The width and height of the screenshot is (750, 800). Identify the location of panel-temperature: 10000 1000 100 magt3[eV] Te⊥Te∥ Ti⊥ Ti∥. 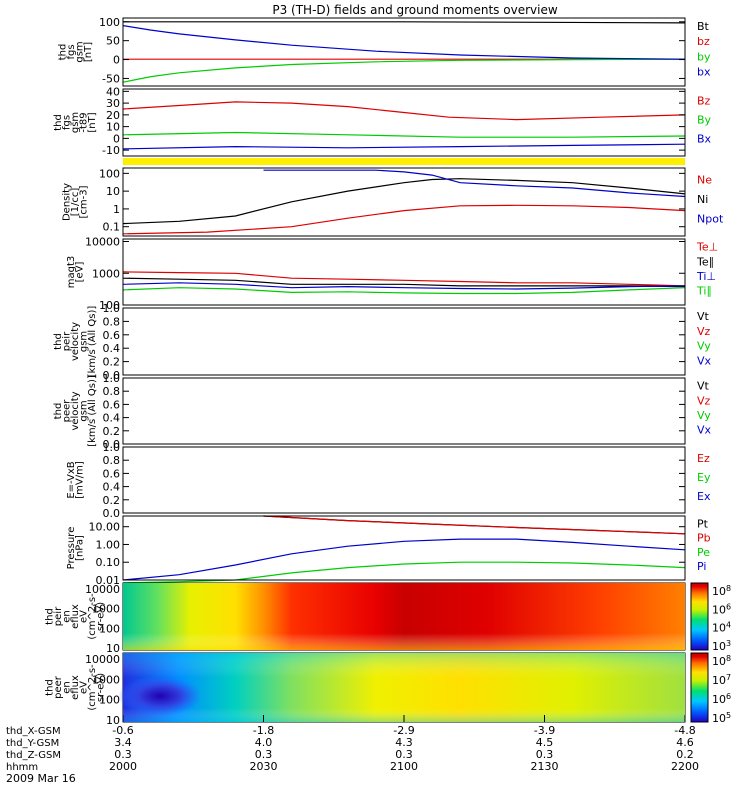
(392, 274).